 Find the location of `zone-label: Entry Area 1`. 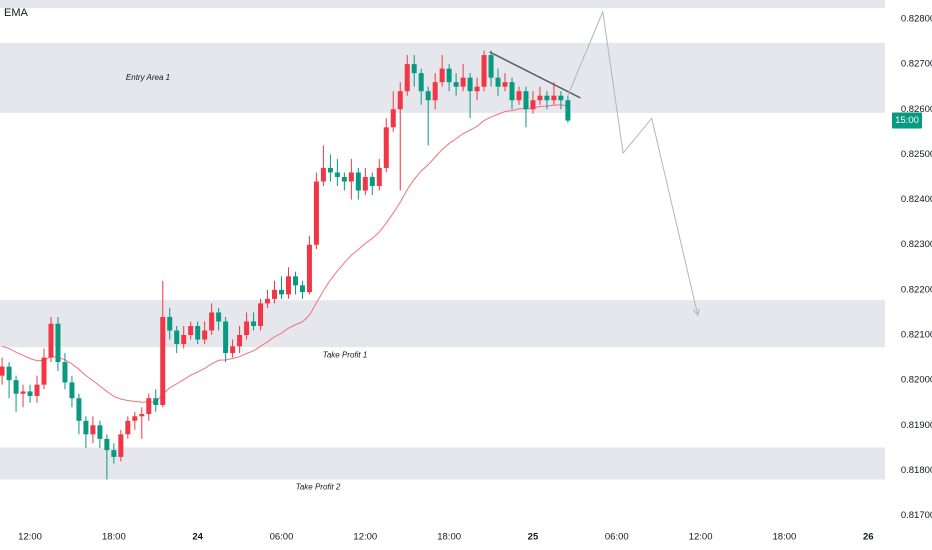

zone-label: Entry Area 1 is located at coordinates (148, 77).